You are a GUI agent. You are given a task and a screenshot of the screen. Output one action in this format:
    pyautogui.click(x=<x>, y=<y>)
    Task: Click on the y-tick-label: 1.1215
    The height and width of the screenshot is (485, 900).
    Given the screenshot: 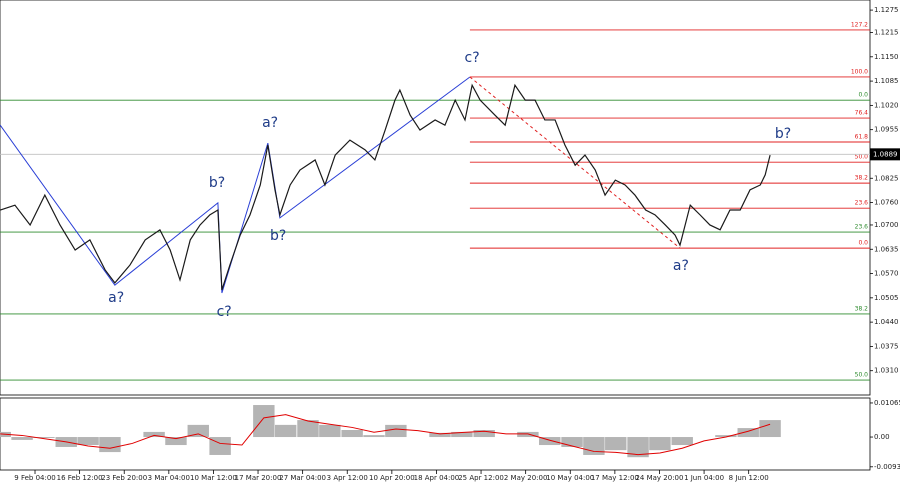 What is the action you would take?
    pyautogui.click(x=886, y=33)
    